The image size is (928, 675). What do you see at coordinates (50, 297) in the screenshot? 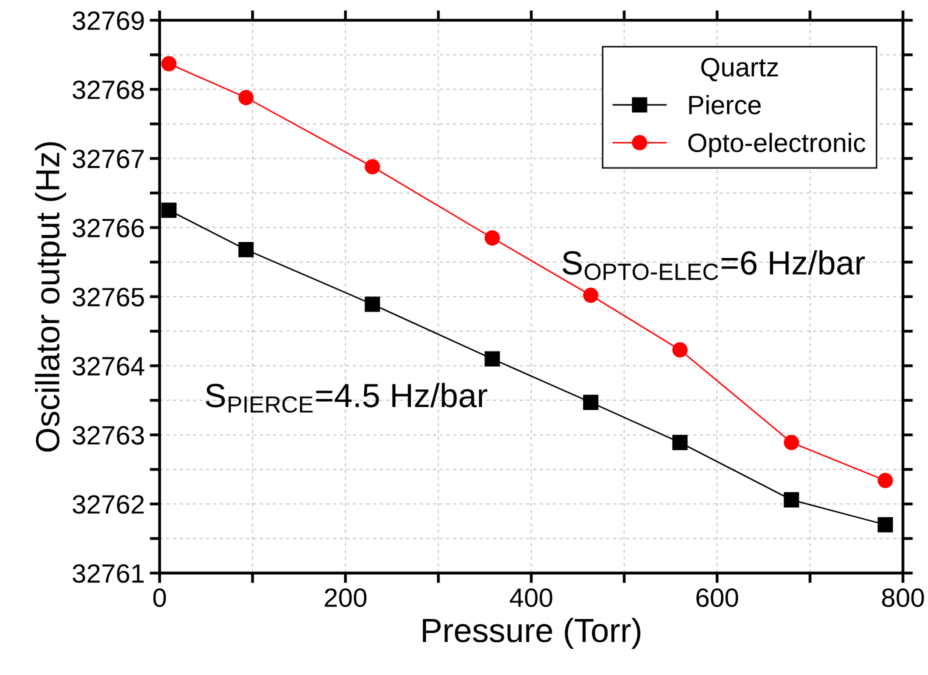
I see `y-axis-title: Oscillator output (Hz)` at bounding box center [50, 297].